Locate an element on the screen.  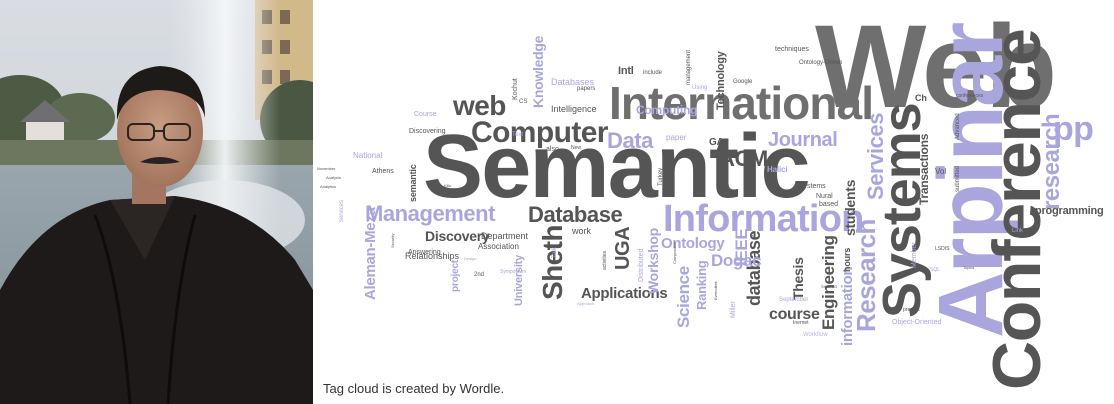
word-discovering: Discovering is located at coordinates (427, 131).